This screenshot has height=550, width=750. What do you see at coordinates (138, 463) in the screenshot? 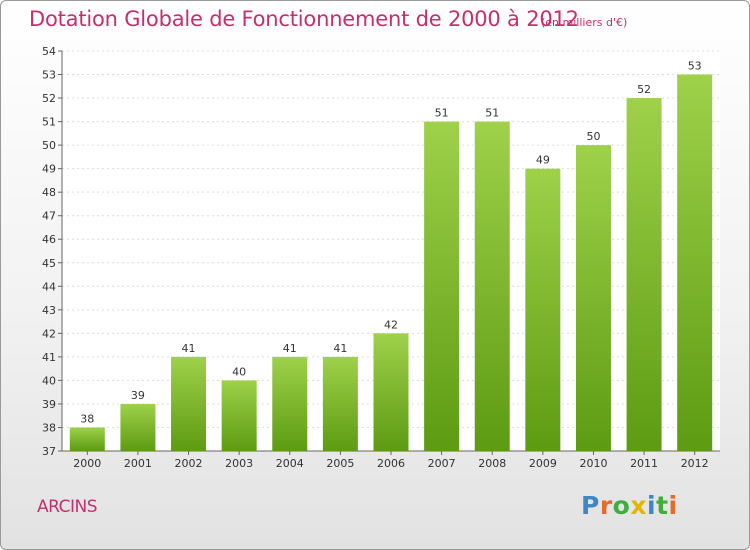
I see `x-tick-label: 2001` at bounding box center [138, 463].